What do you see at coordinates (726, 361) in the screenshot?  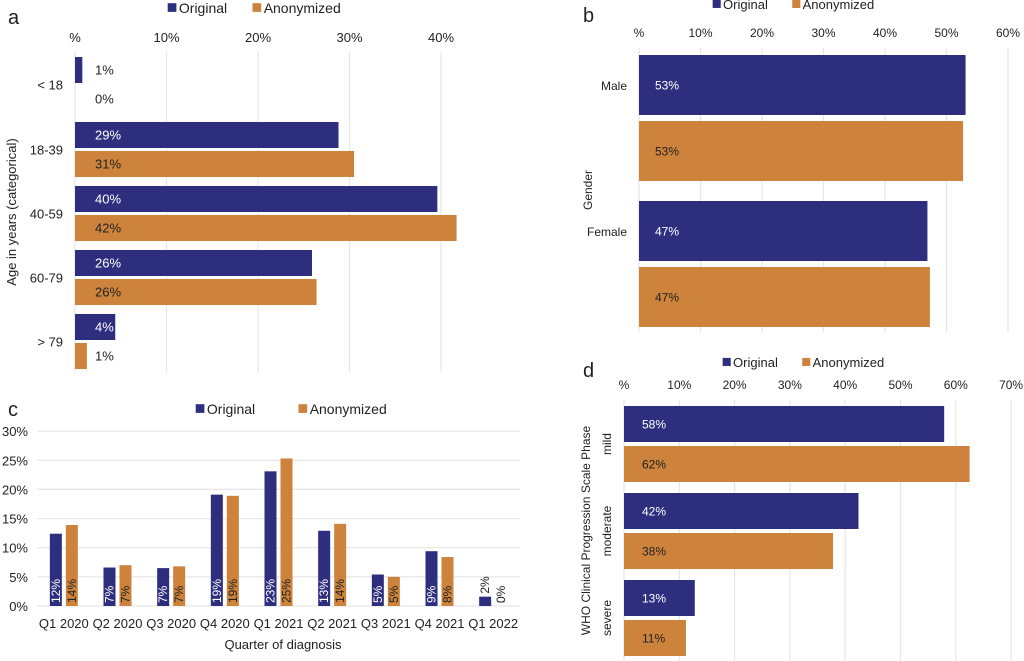 I see `legend-swatch-original` at bounding box center [726, 361].